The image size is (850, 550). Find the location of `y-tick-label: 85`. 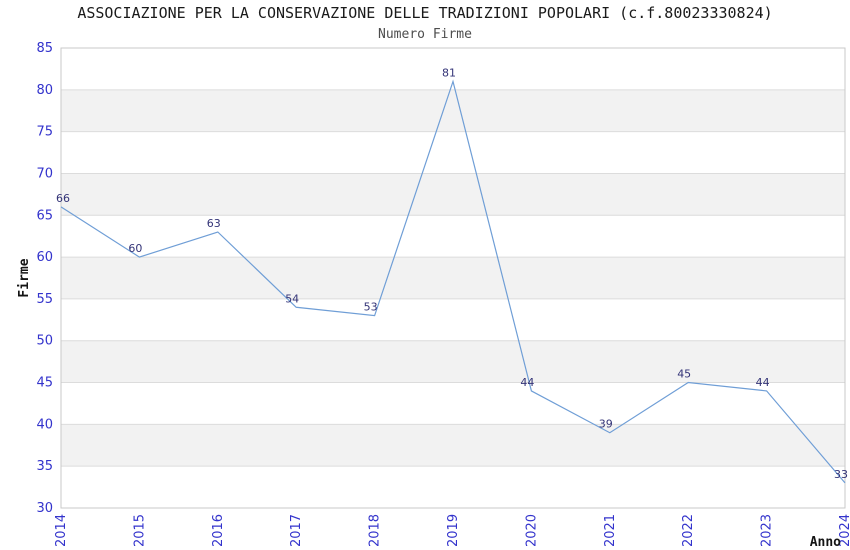

y-tick-label: 85 is located at coordinates (44, 48).